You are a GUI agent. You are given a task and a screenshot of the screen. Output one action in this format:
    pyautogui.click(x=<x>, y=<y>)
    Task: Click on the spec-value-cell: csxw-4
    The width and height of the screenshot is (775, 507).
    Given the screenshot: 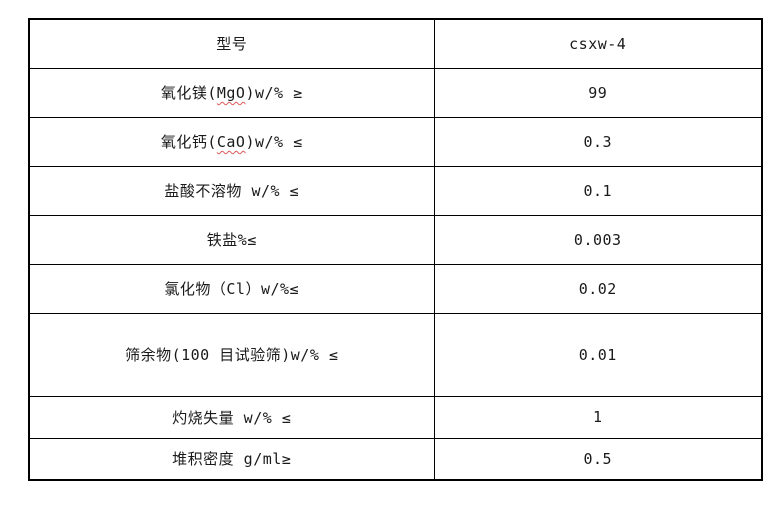 What is the action you would take?
    pyautogui.click(x=598, y=43)
    